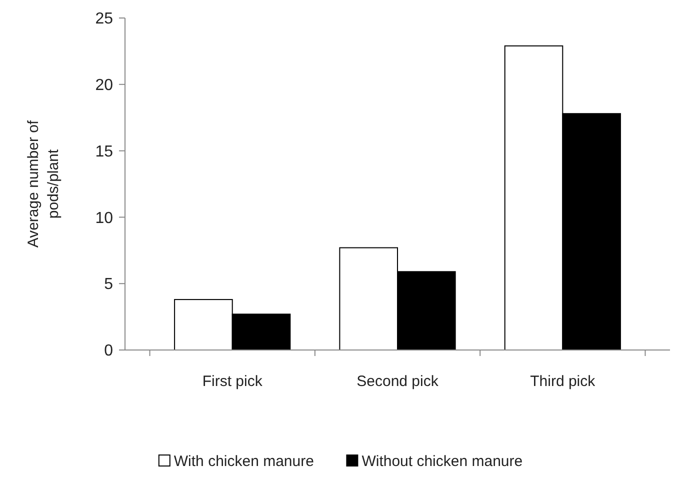  Describe the element at coordinates (104, 218) in the screenshot. I see `y-tick-label: 10` at that location.